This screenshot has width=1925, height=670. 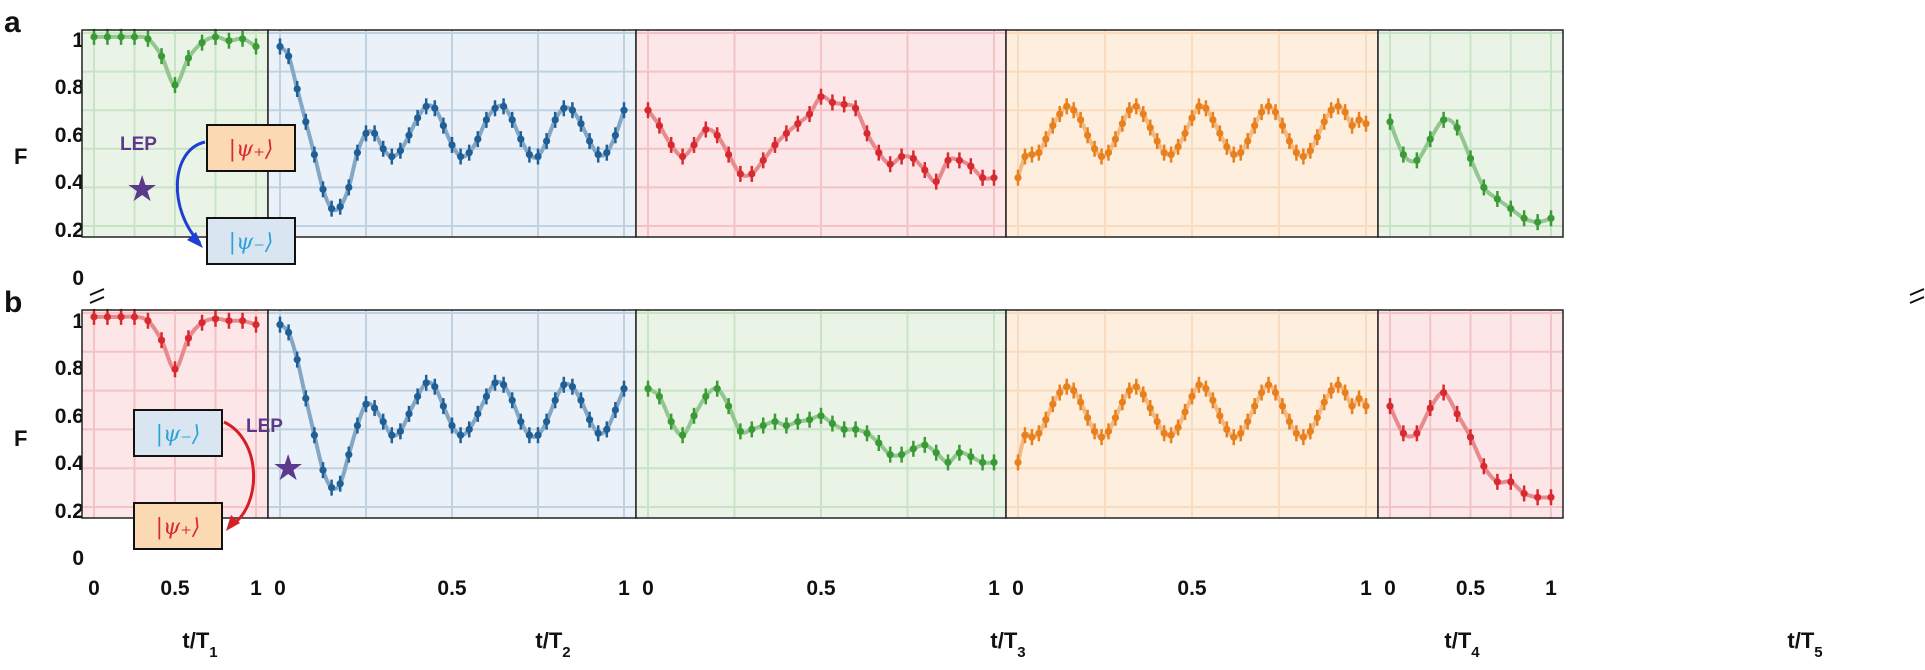 What do you see at coordinates (13, 302) in the screenshot?
I see `panel-label-b: b` at bounding box center [13, 302].